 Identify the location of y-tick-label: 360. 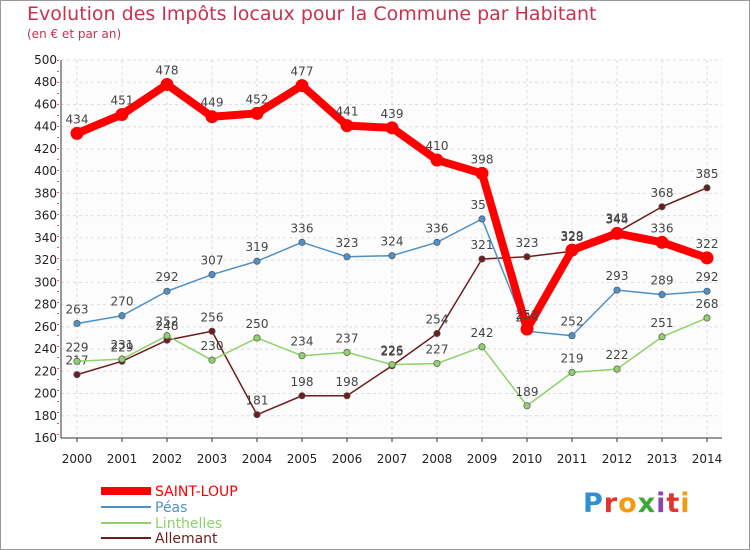
(45, 216).